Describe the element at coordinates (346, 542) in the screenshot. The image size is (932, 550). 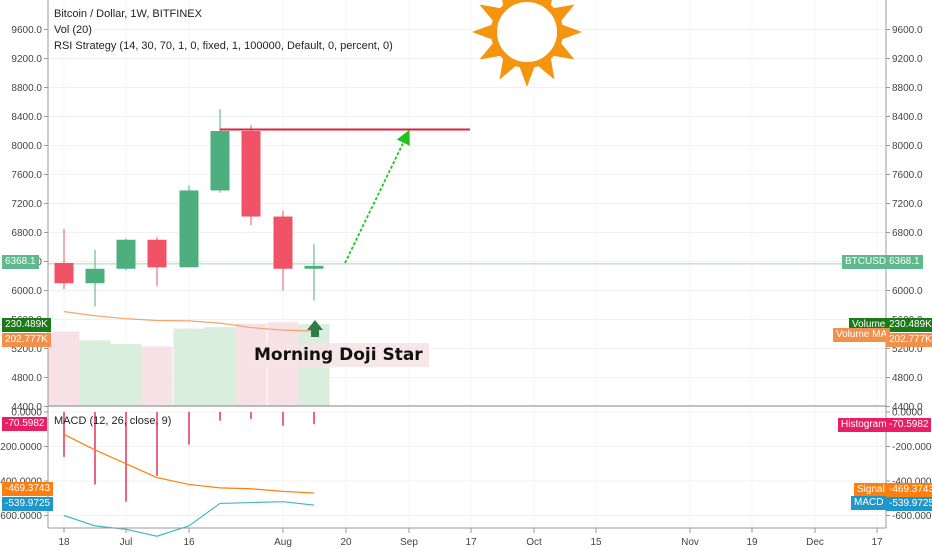
I see `time-tick-label: 20` at that location.